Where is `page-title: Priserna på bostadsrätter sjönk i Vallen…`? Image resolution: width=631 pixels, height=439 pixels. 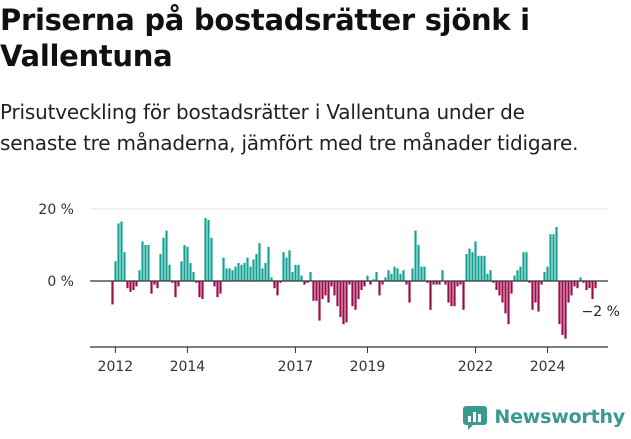 page-title: Priserna på bostadsrätter sjönk i Vallen… is located at coordinates (265, 38).